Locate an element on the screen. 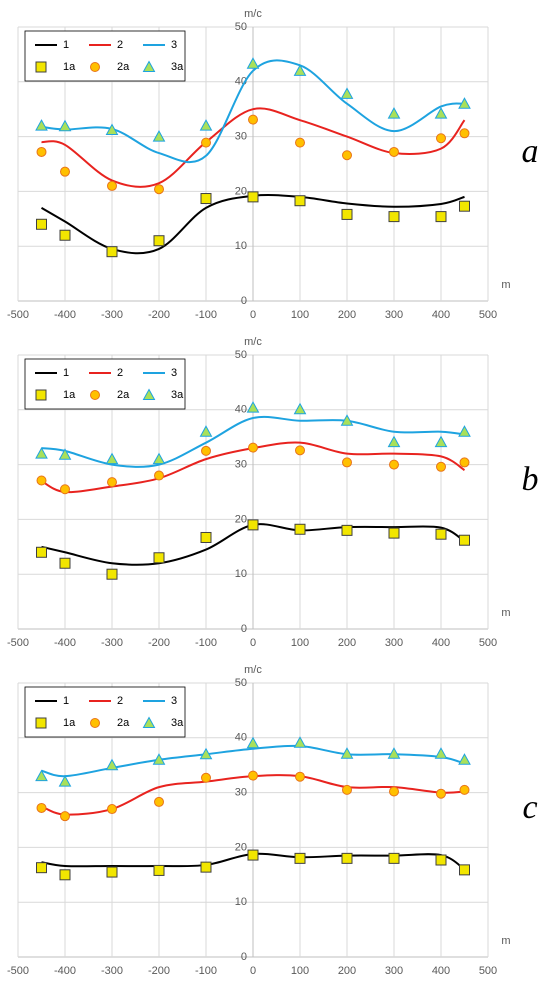  y-tick-label: 30 is located at coordinates (241, 793).